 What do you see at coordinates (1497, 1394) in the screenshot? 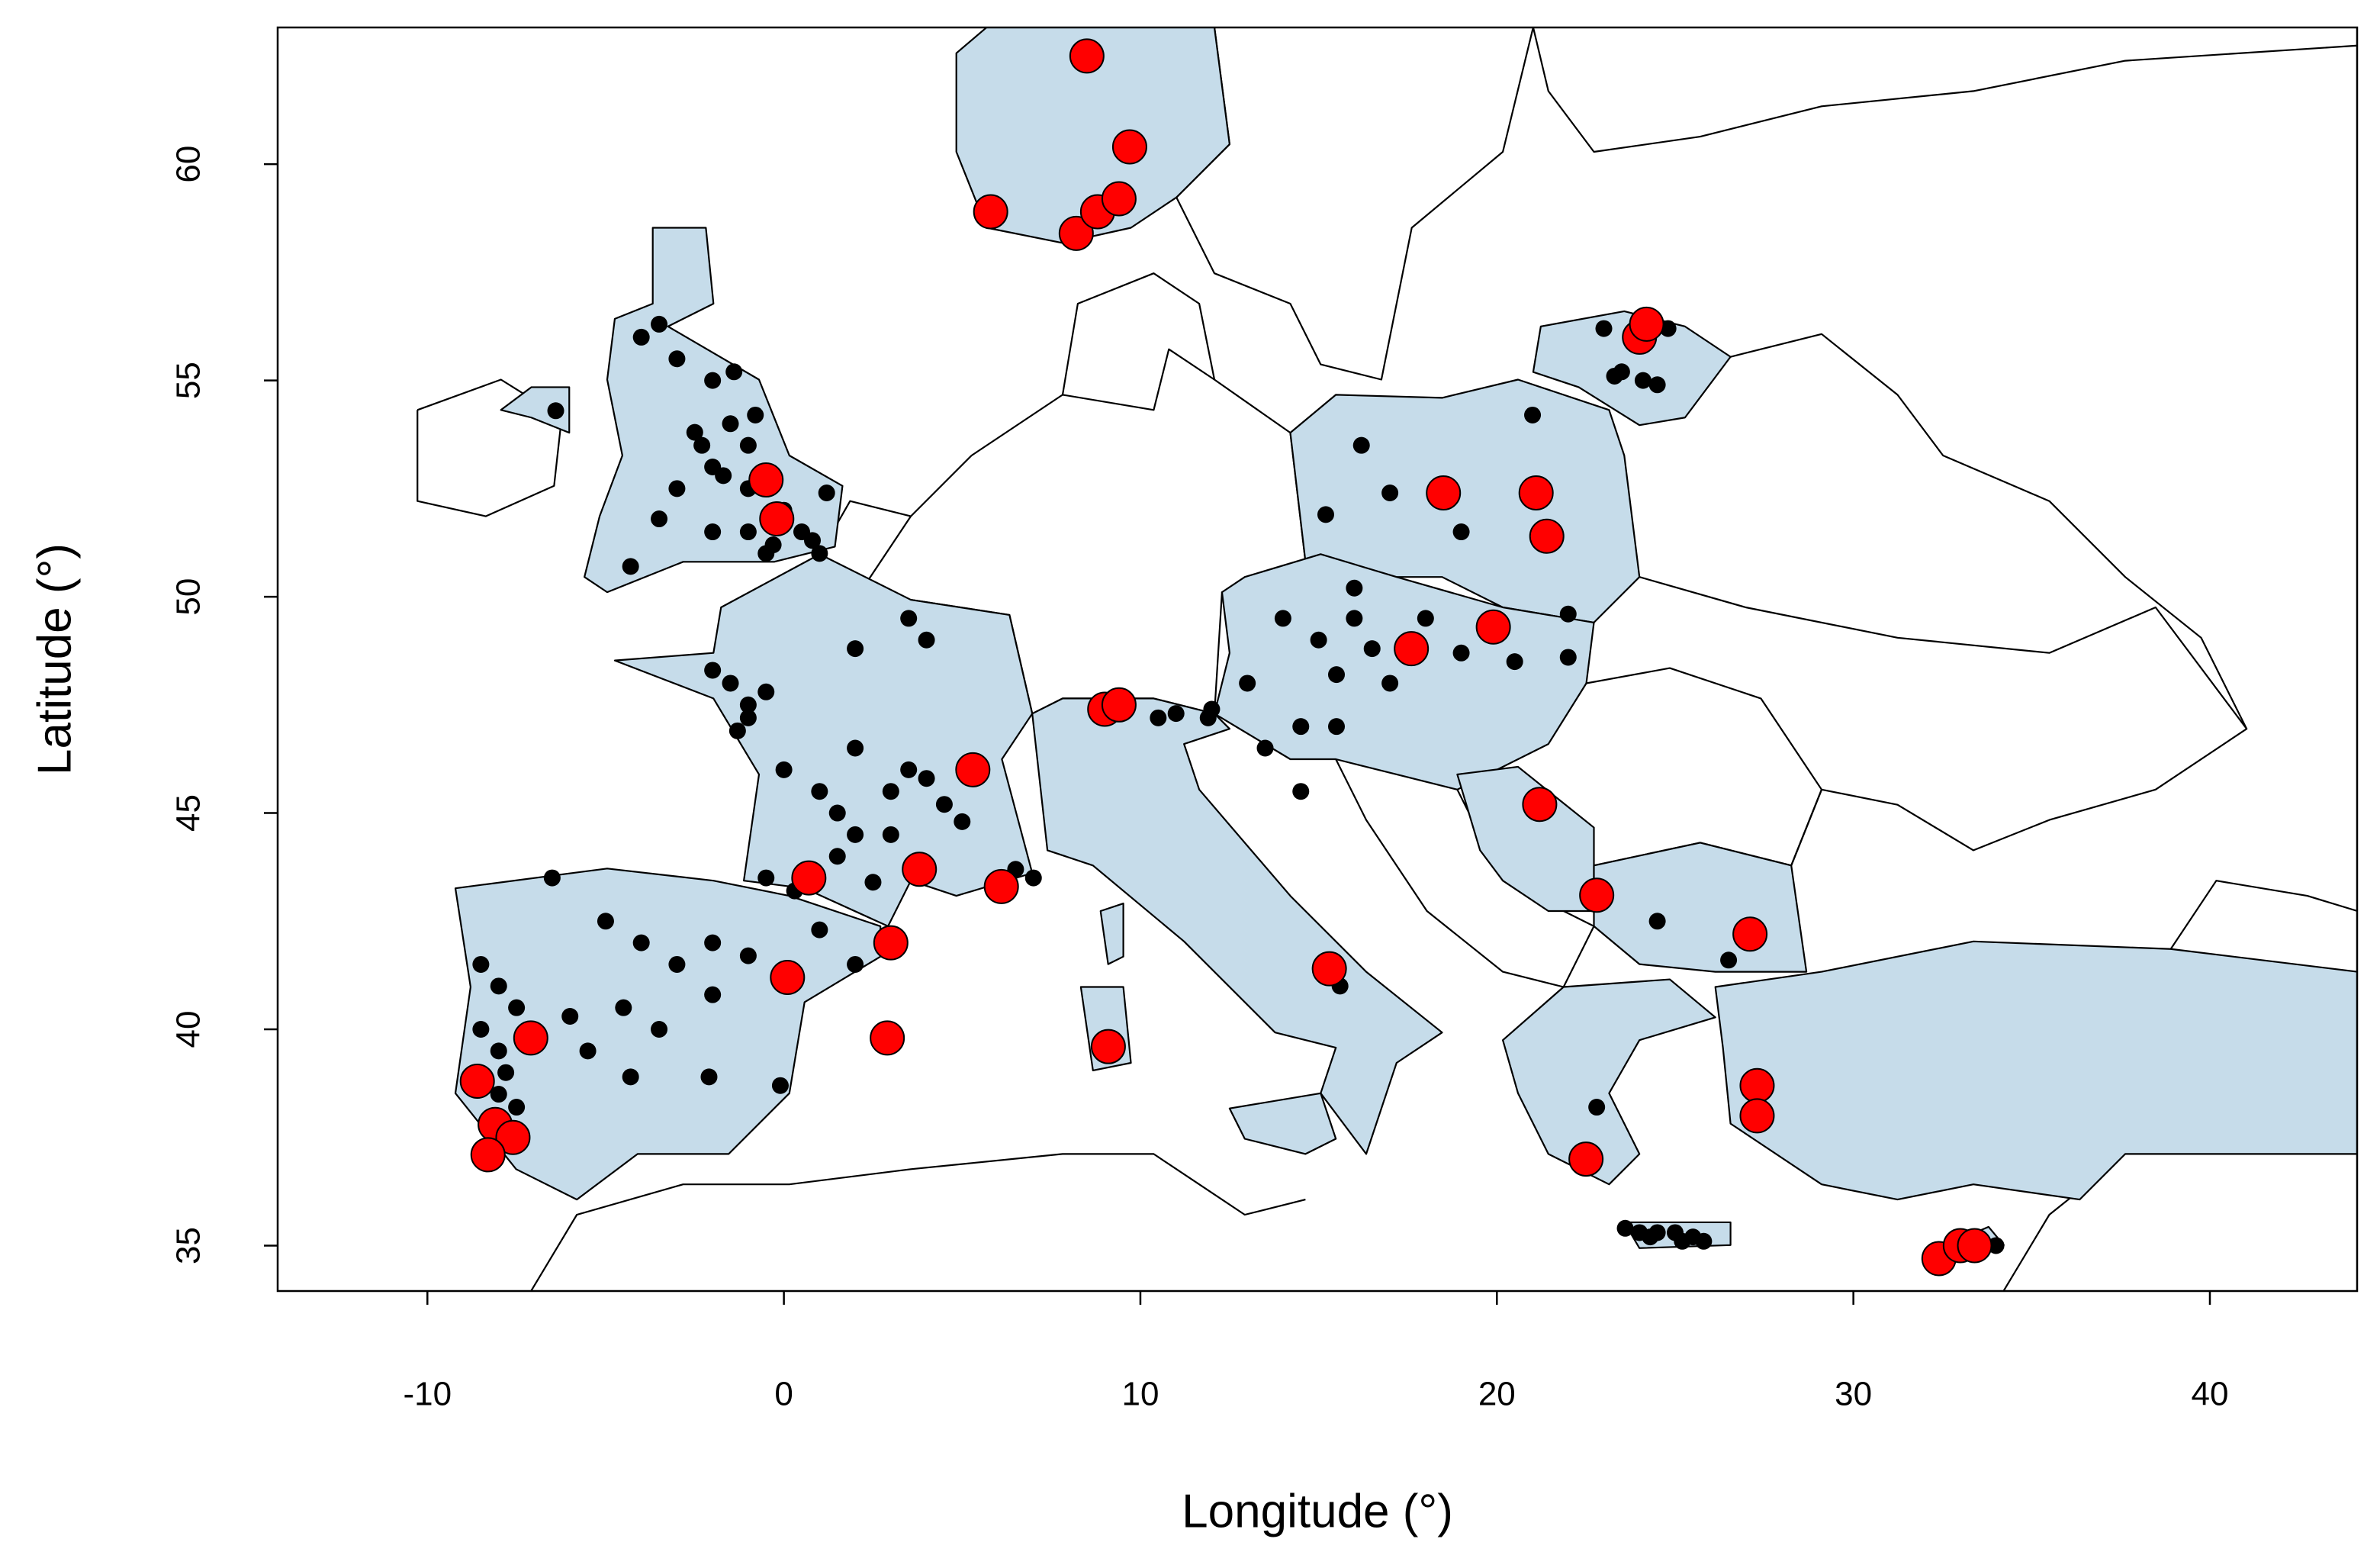
I see `x-tick-label: 20` at bounding box center [1497, 1394].